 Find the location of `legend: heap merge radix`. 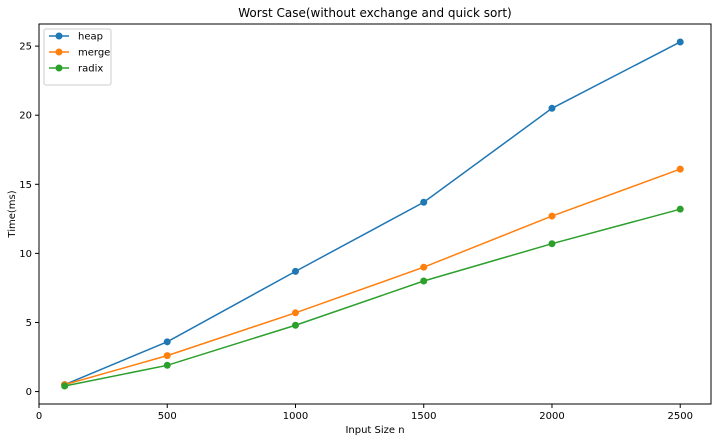

legend: heap merge radix is located at coordinates (77, 57).